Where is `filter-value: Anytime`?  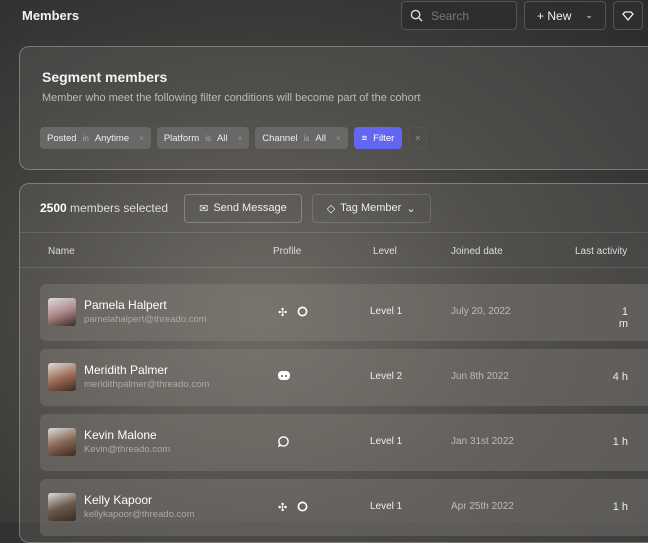
filter-value: Anytime is located at coordinates (112, 138).